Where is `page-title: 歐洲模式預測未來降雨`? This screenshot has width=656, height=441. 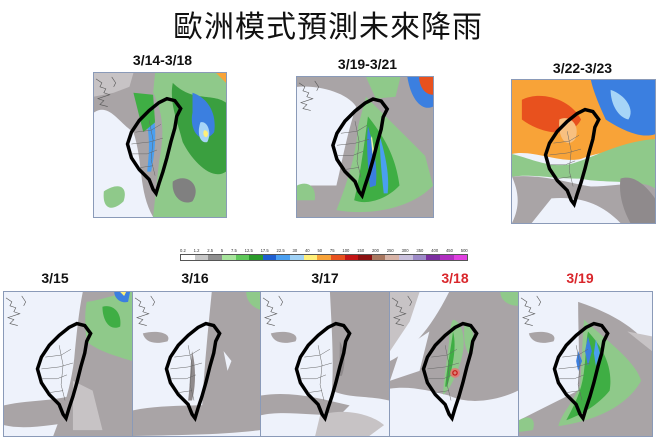 page-title: 歐洲模式預測未來降雨 is located at coordinates (328, 27).